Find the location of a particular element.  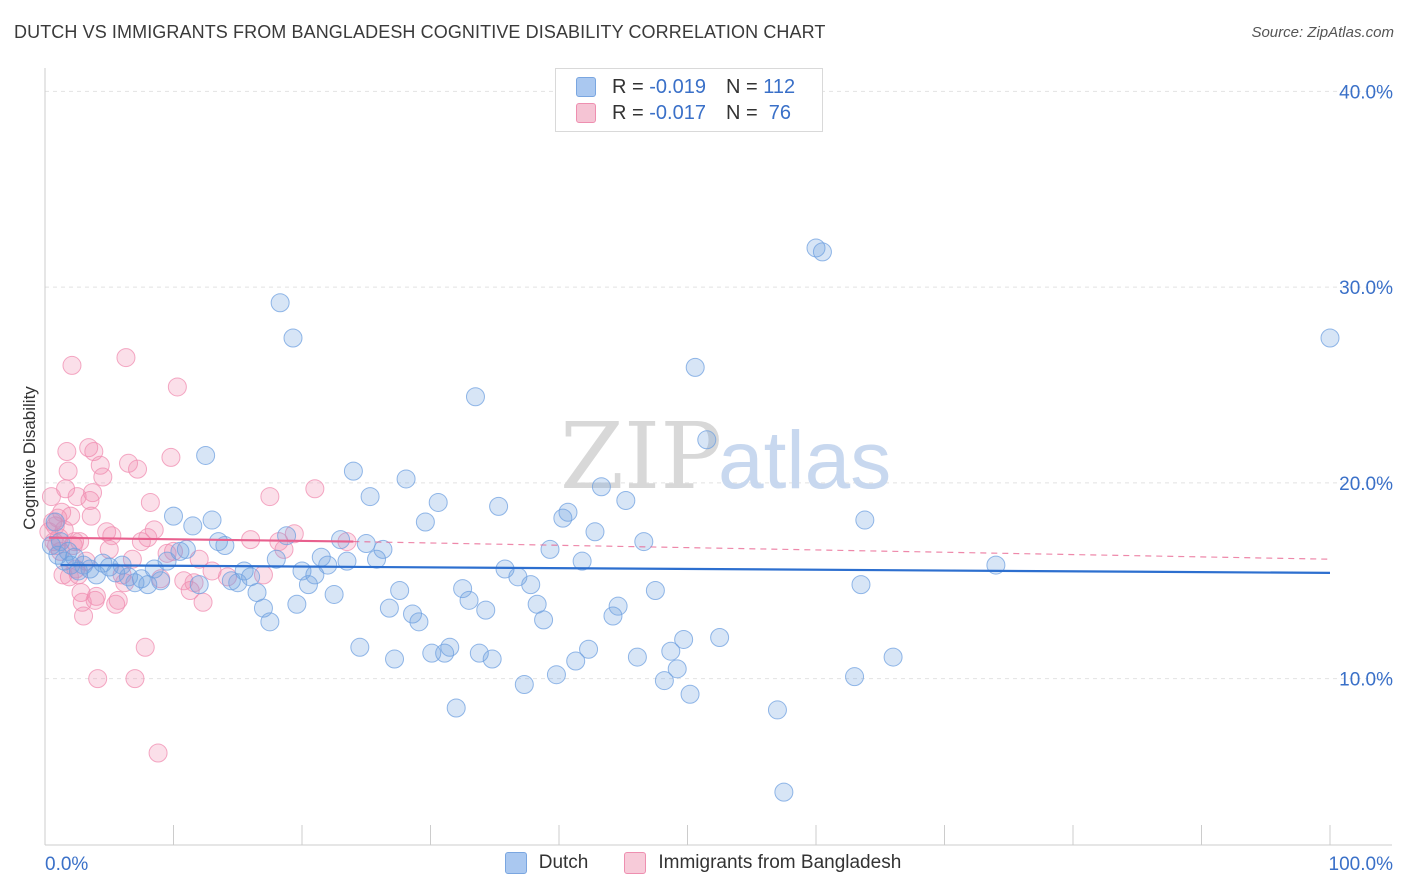

watermark-atlas: atlas is located at coordinates (804, 460).